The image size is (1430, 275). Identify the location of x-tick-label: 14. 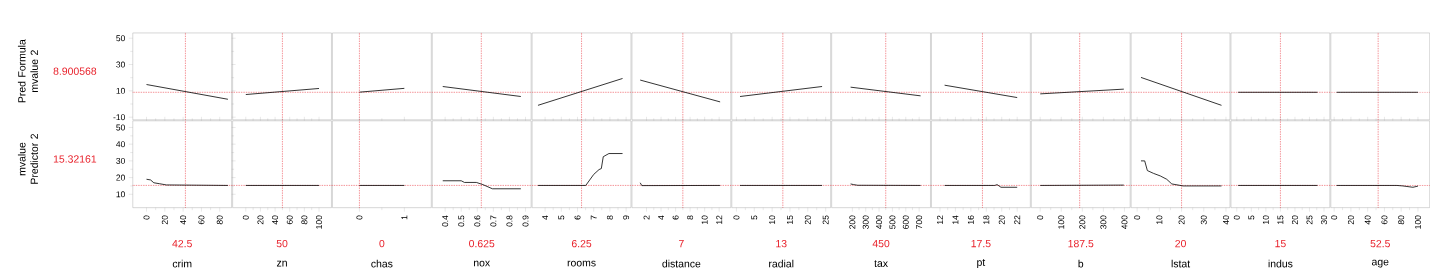
(955, 220).